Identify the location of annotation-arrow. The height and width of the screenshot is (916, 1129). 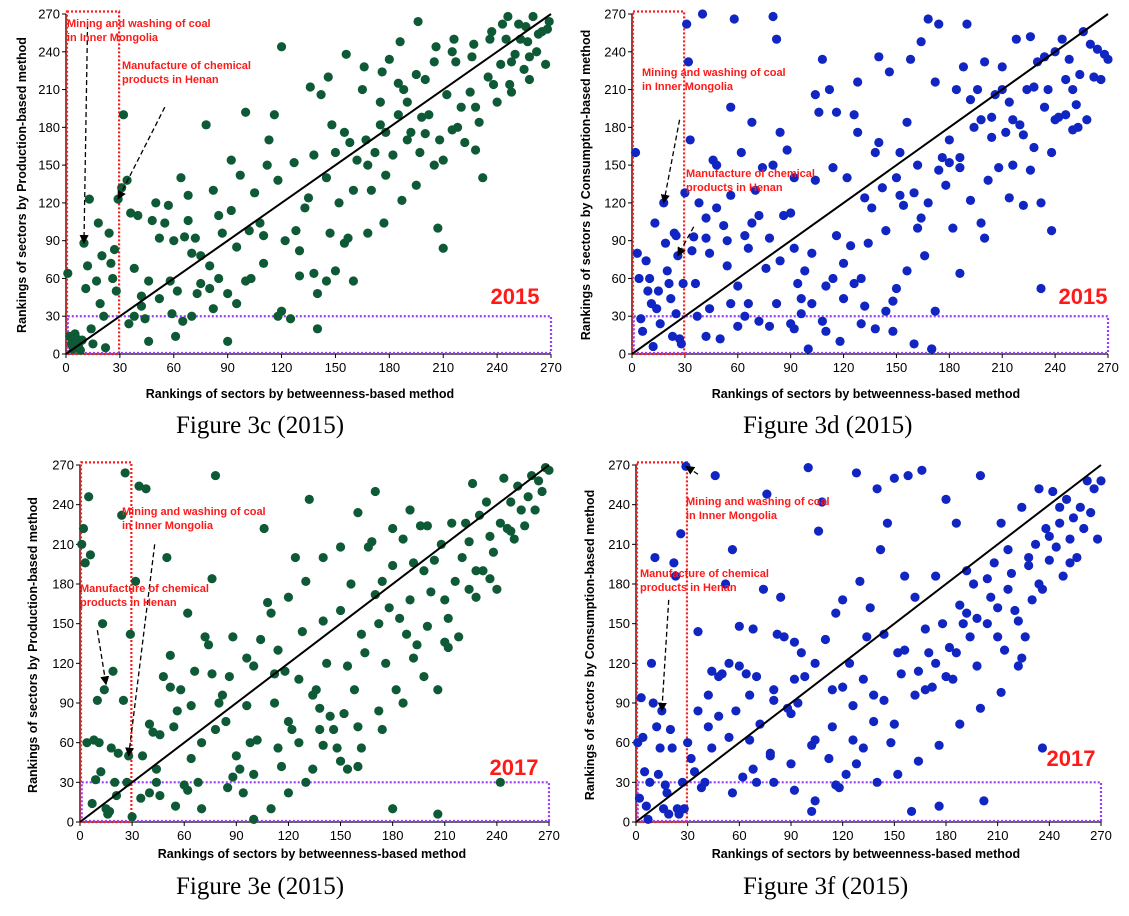
(663, 655).